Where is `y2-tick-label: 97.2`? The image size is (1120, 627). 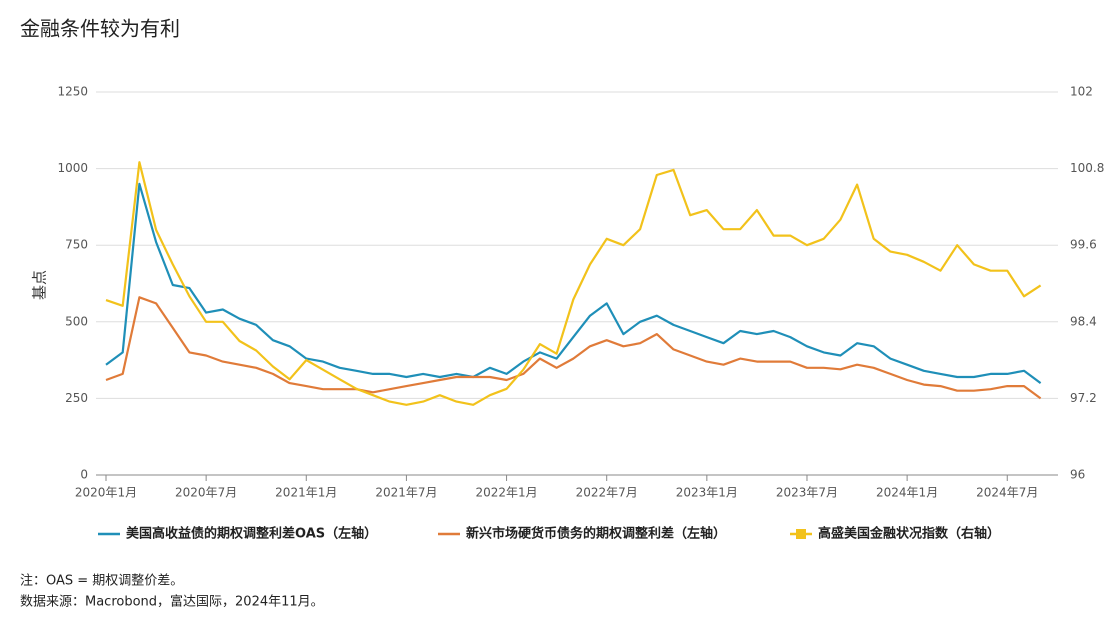 y2-tick-label: 97.2 is located at coordinates (1083, 398).